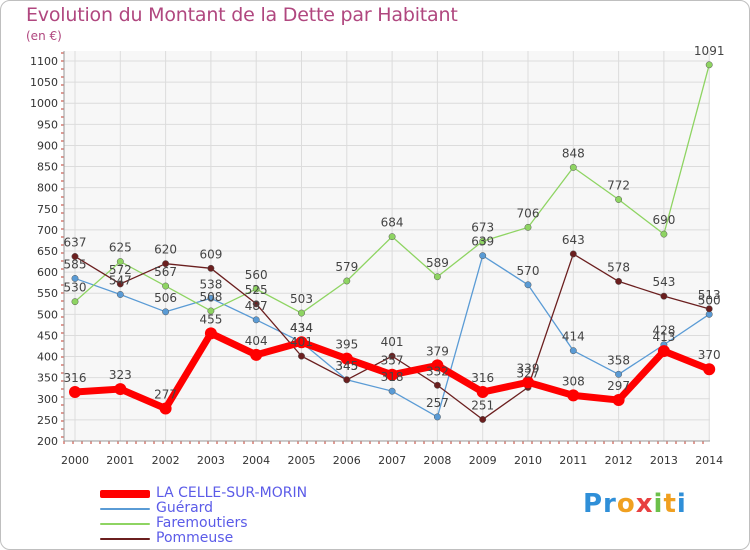 The height and width of the screenshot is (550, 750). Describe the element at coordinates (202, 523) in the screenshot. I see `legend-label: Faremoutiers` at that location.